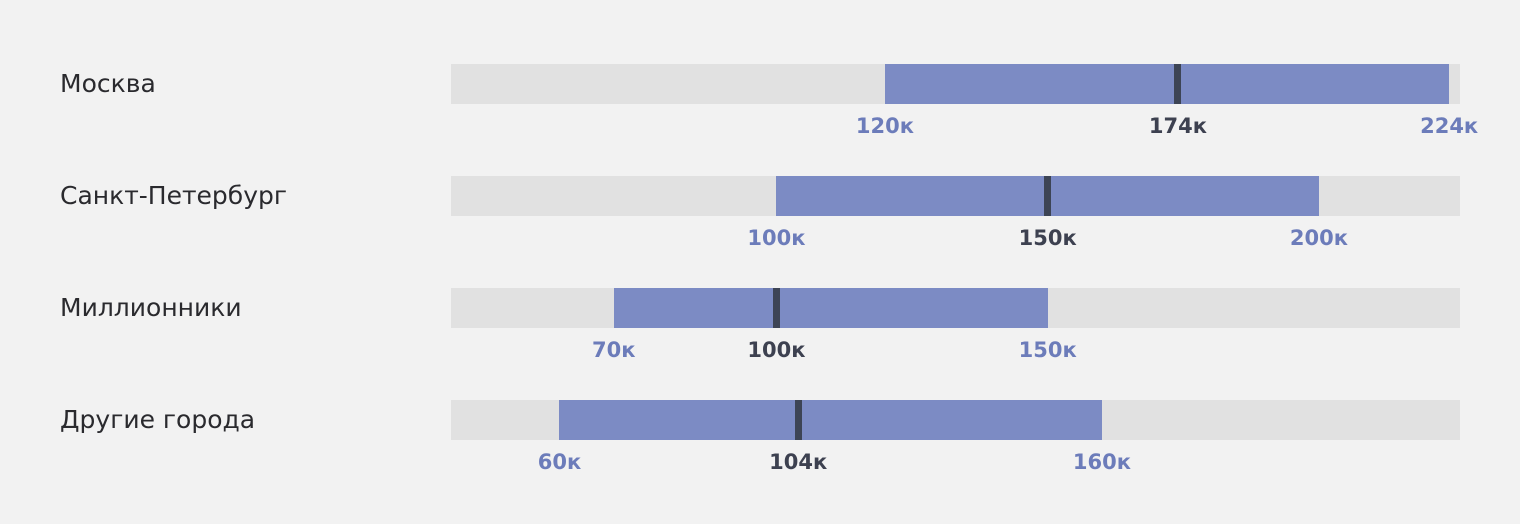 This screenshot has height=524, width=1520. Describe the element at coordinates (1101, 462) in the screenshot. I see `max-value-label: 160к` at that location.